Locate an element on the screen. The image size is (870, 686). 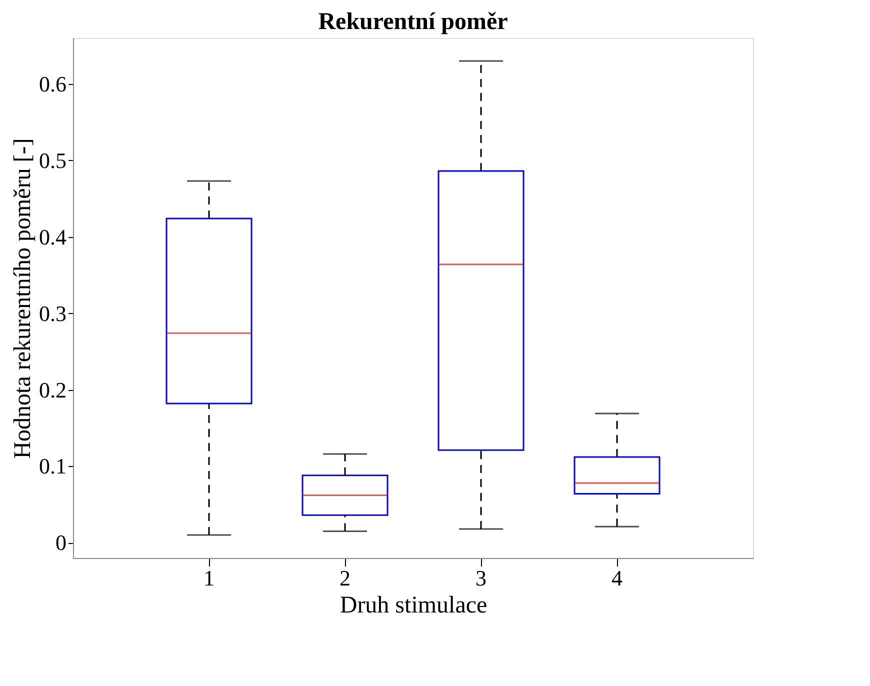
x-tick-label: 2 is located at coordinates (345, 578).